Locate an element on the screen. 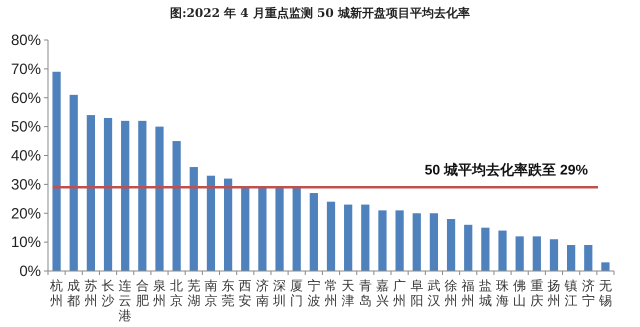 The image size is (640, 327). xtick: 长沙 is located at coordinates (108, 294).